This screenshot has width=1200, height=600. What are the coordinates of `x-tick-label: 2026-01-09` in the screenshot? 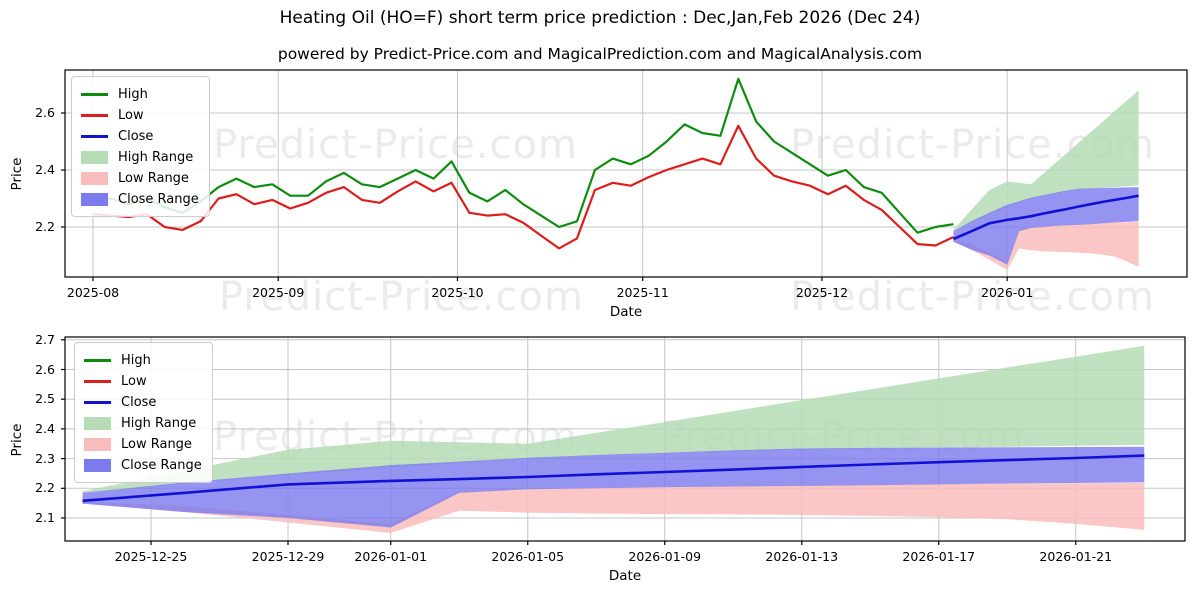 It's located at (665, 556).